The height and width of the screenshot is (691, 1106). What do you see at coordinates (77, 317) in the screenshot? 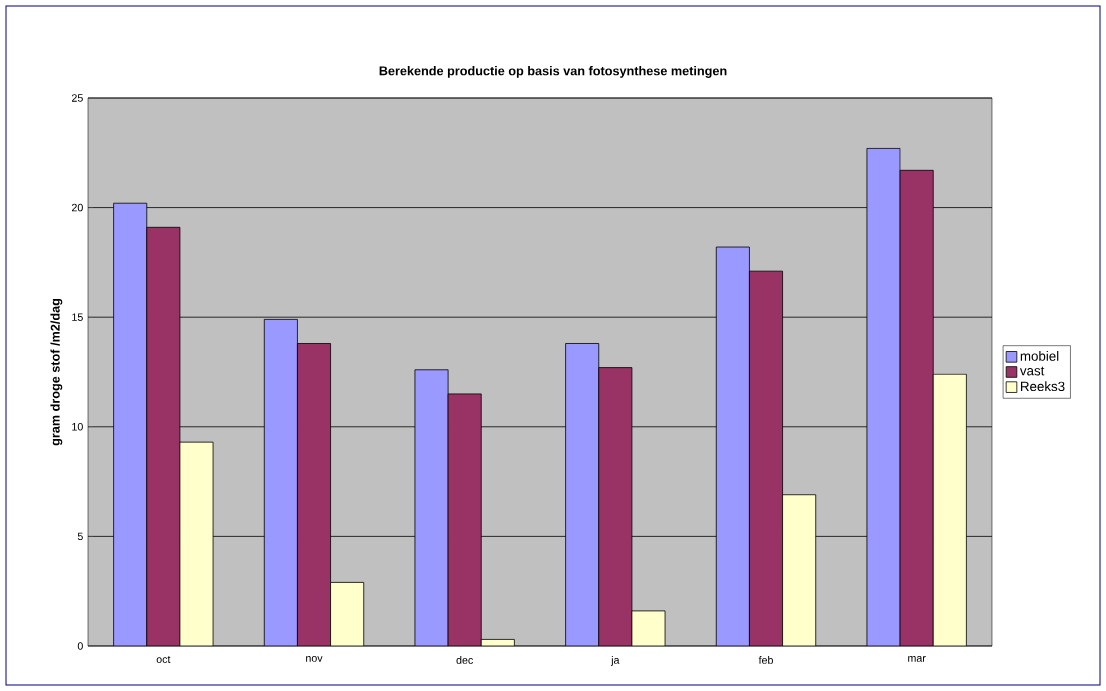
I see `y-tick-label: 15` at bounding box center [77, 317].